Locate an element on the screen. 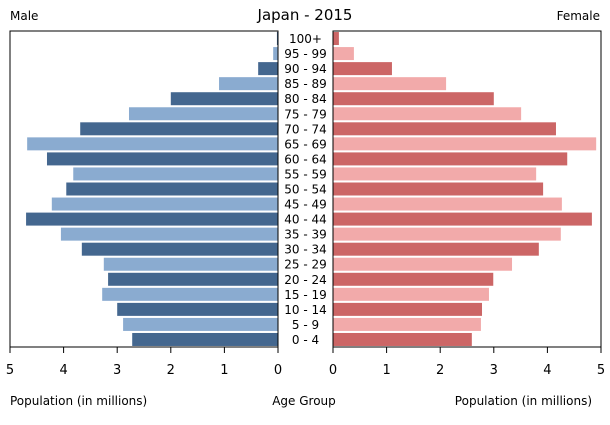 The image size is (610, 425). male-x-tick-label: 4 is located at coordinates (63, 370).